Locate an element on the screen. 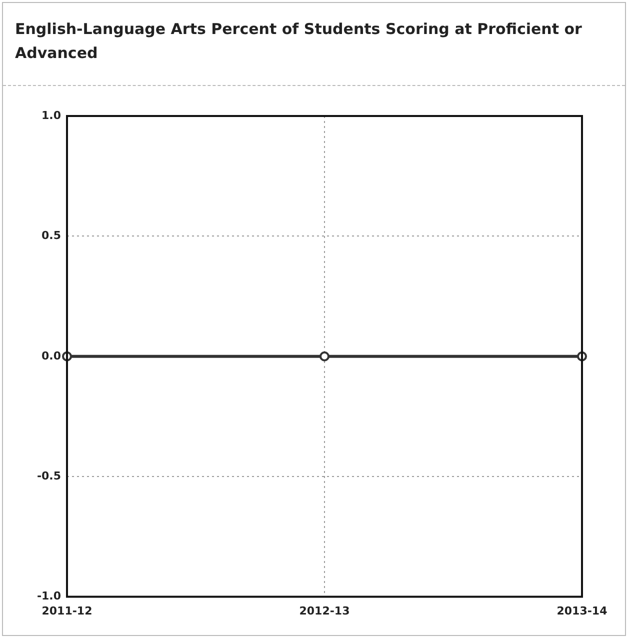 This screenshot has width=628, height=638. y-tick-label: -1.0 is located at coordinates (49, 596).